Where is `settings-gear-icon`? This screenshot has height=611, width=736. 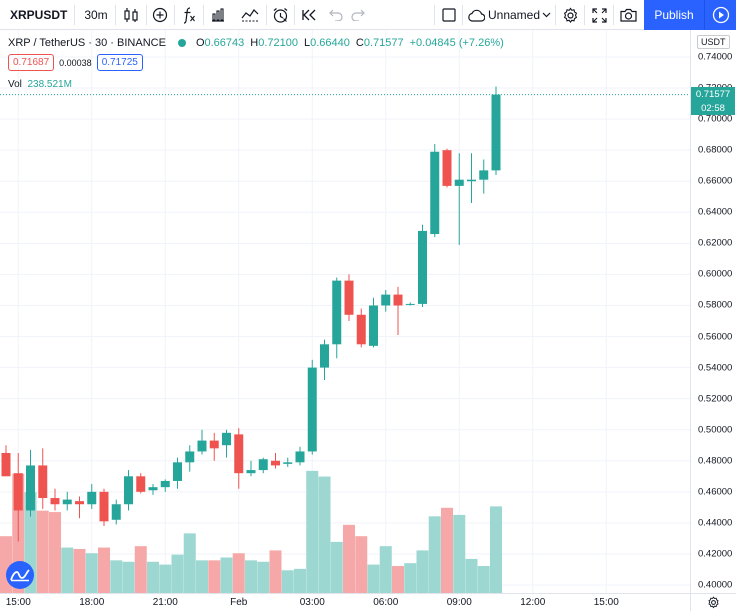 settings-gear-icon is located at coordinates (570, 15).